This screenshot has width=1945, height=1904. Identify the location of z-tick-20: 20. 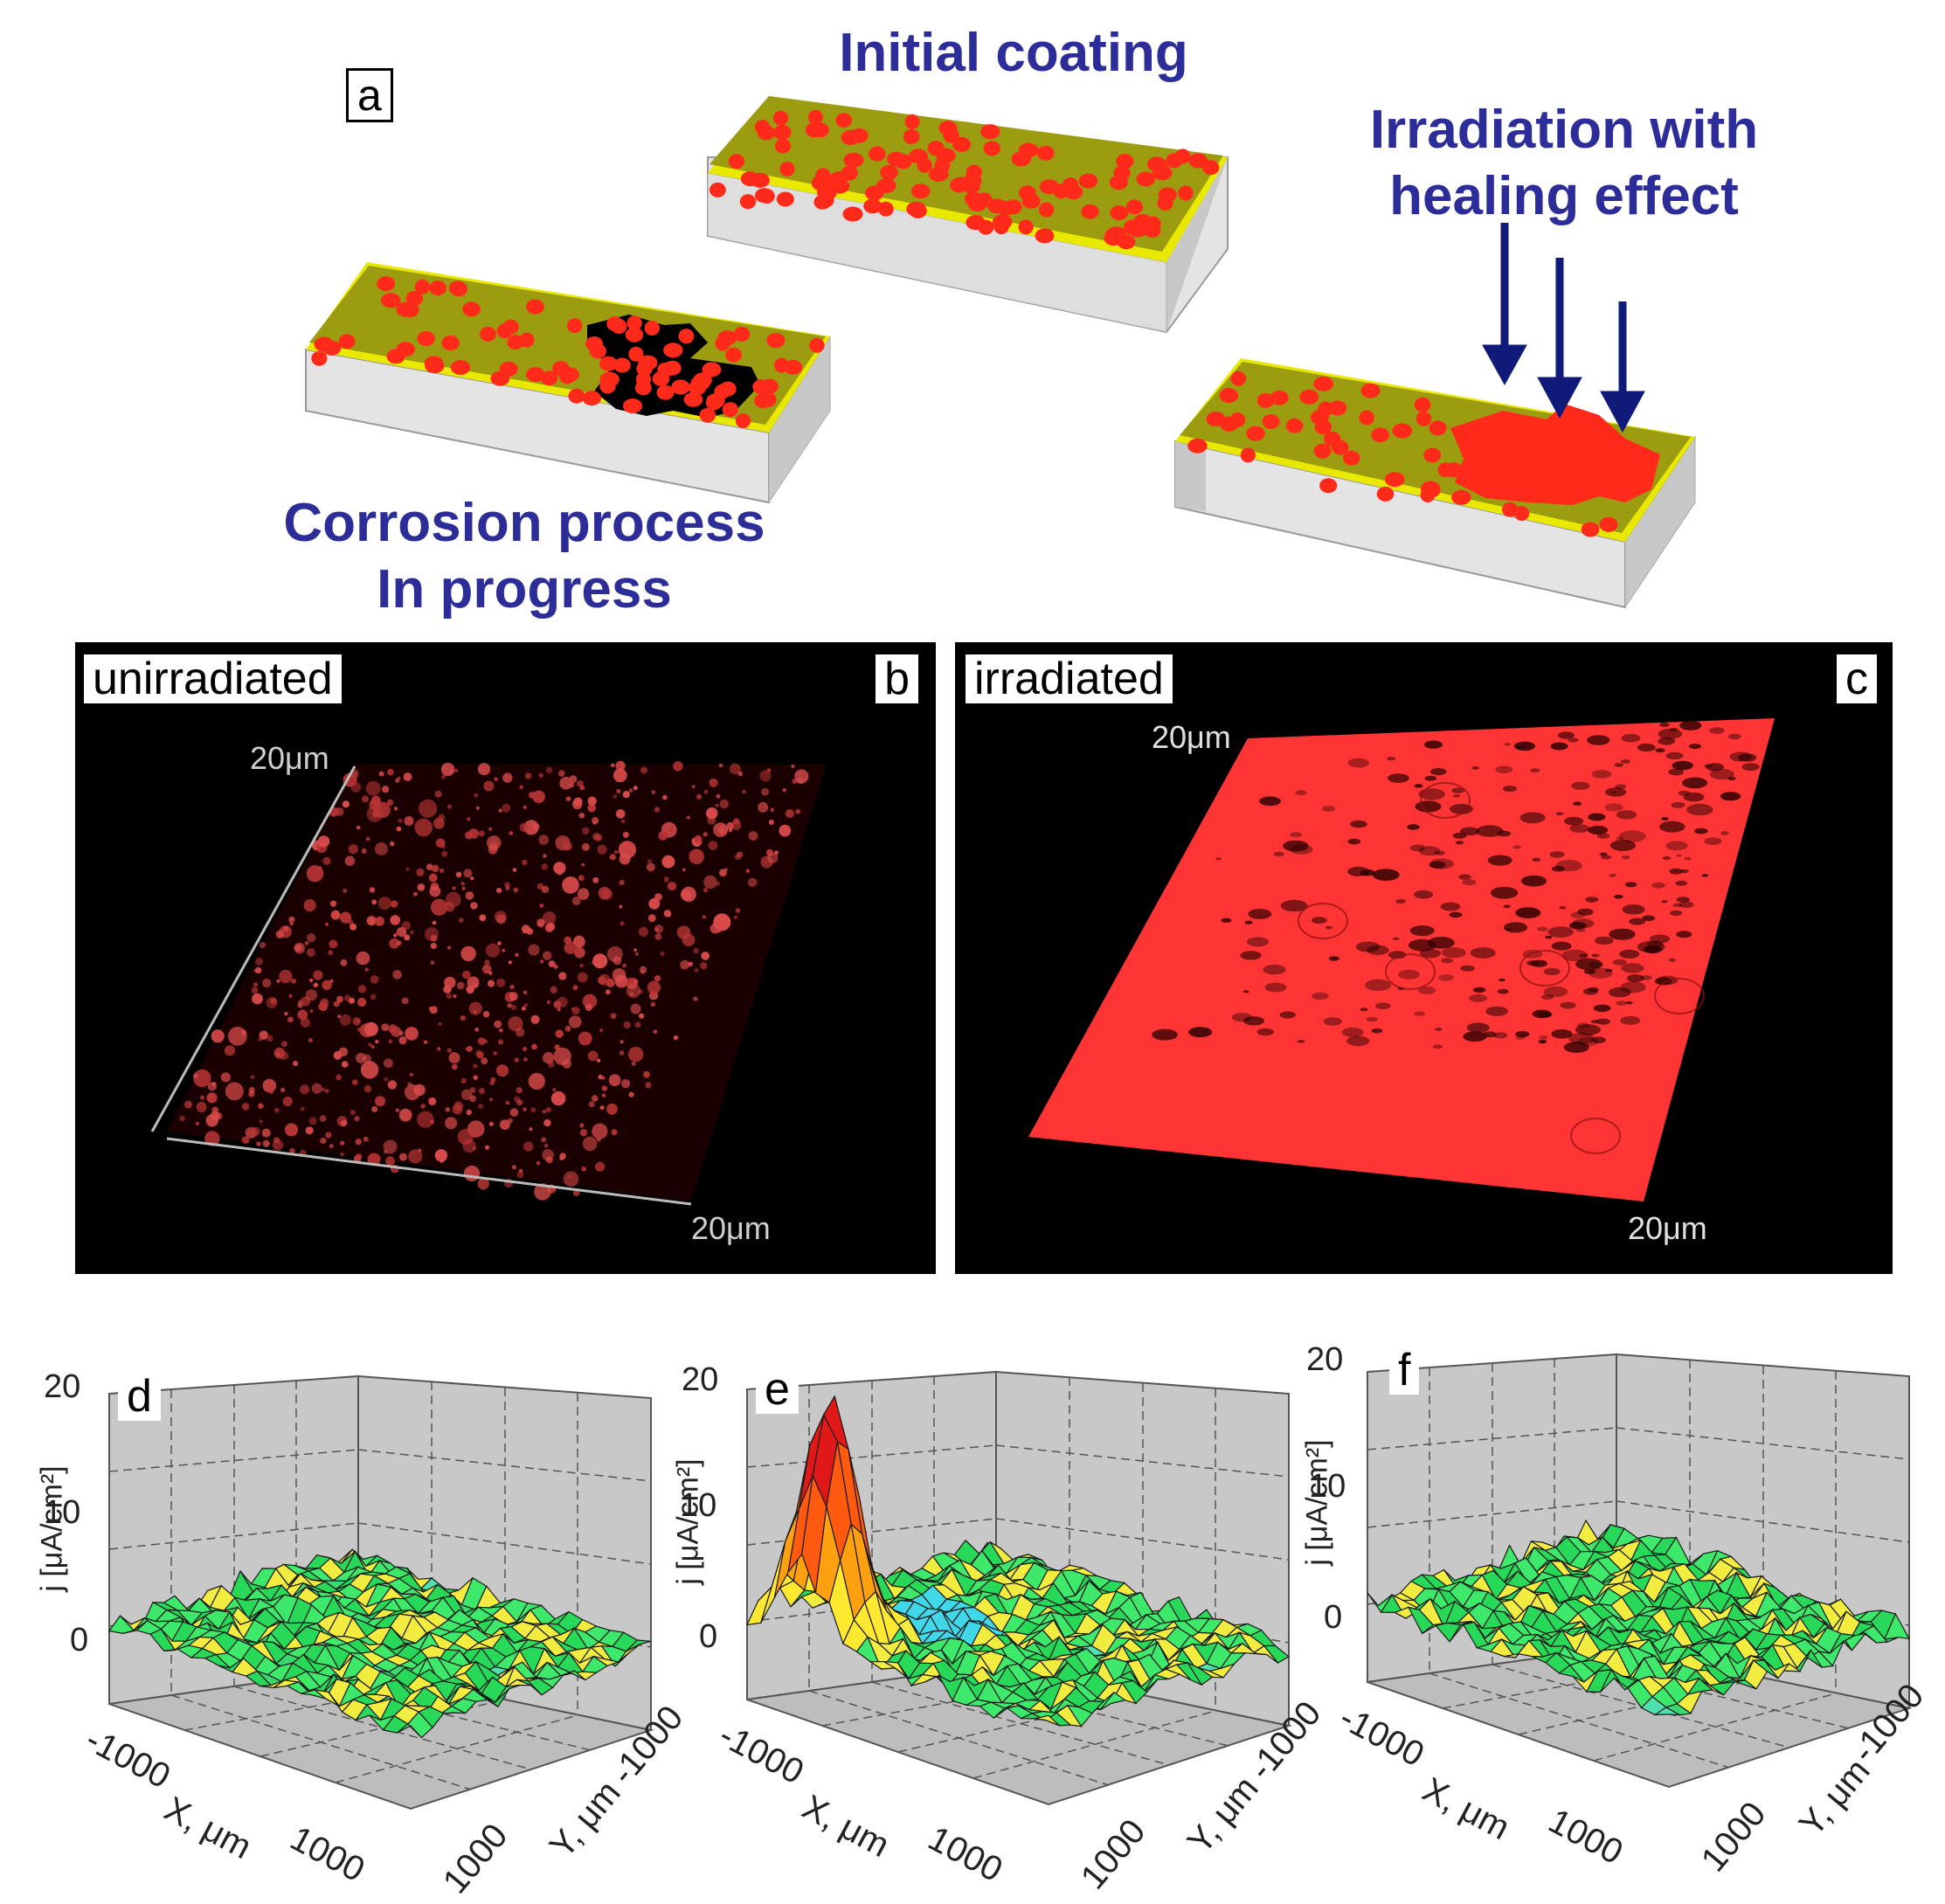
(1325, 1359).